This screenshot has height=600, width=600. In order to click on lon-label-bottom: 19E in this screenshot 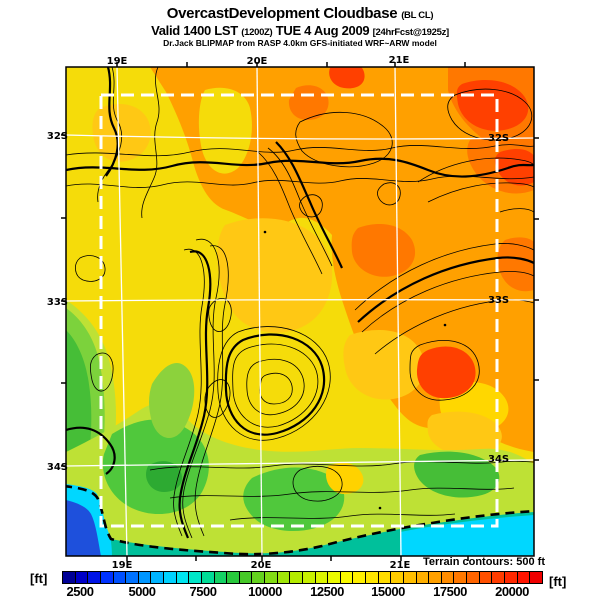, I will do `click(122, 565)`.